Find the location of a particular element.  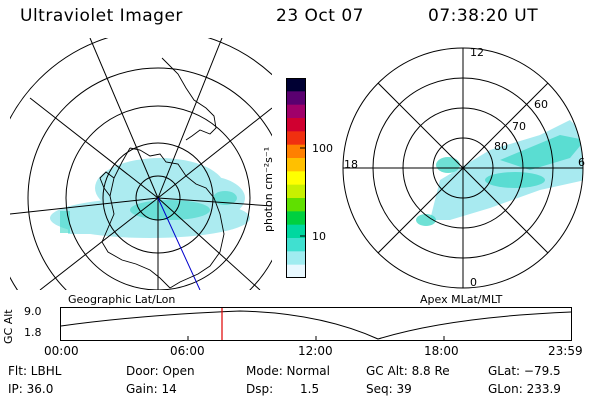

mlt-label-18: 18 is located at coordinates (351, 164).